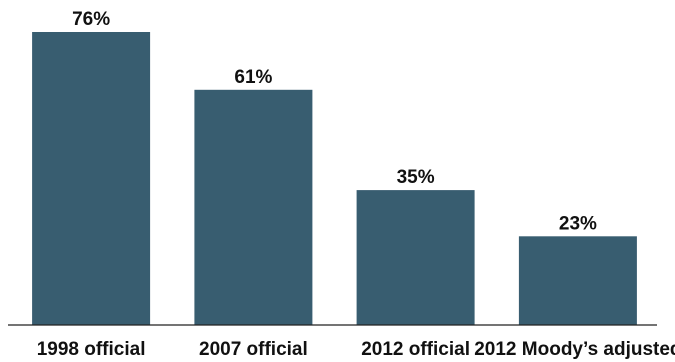 The image size is (675, 362). Describe the element at coordinates (253, 349) in the screenshot. I see `category-label-2: 2007 official` at that location.